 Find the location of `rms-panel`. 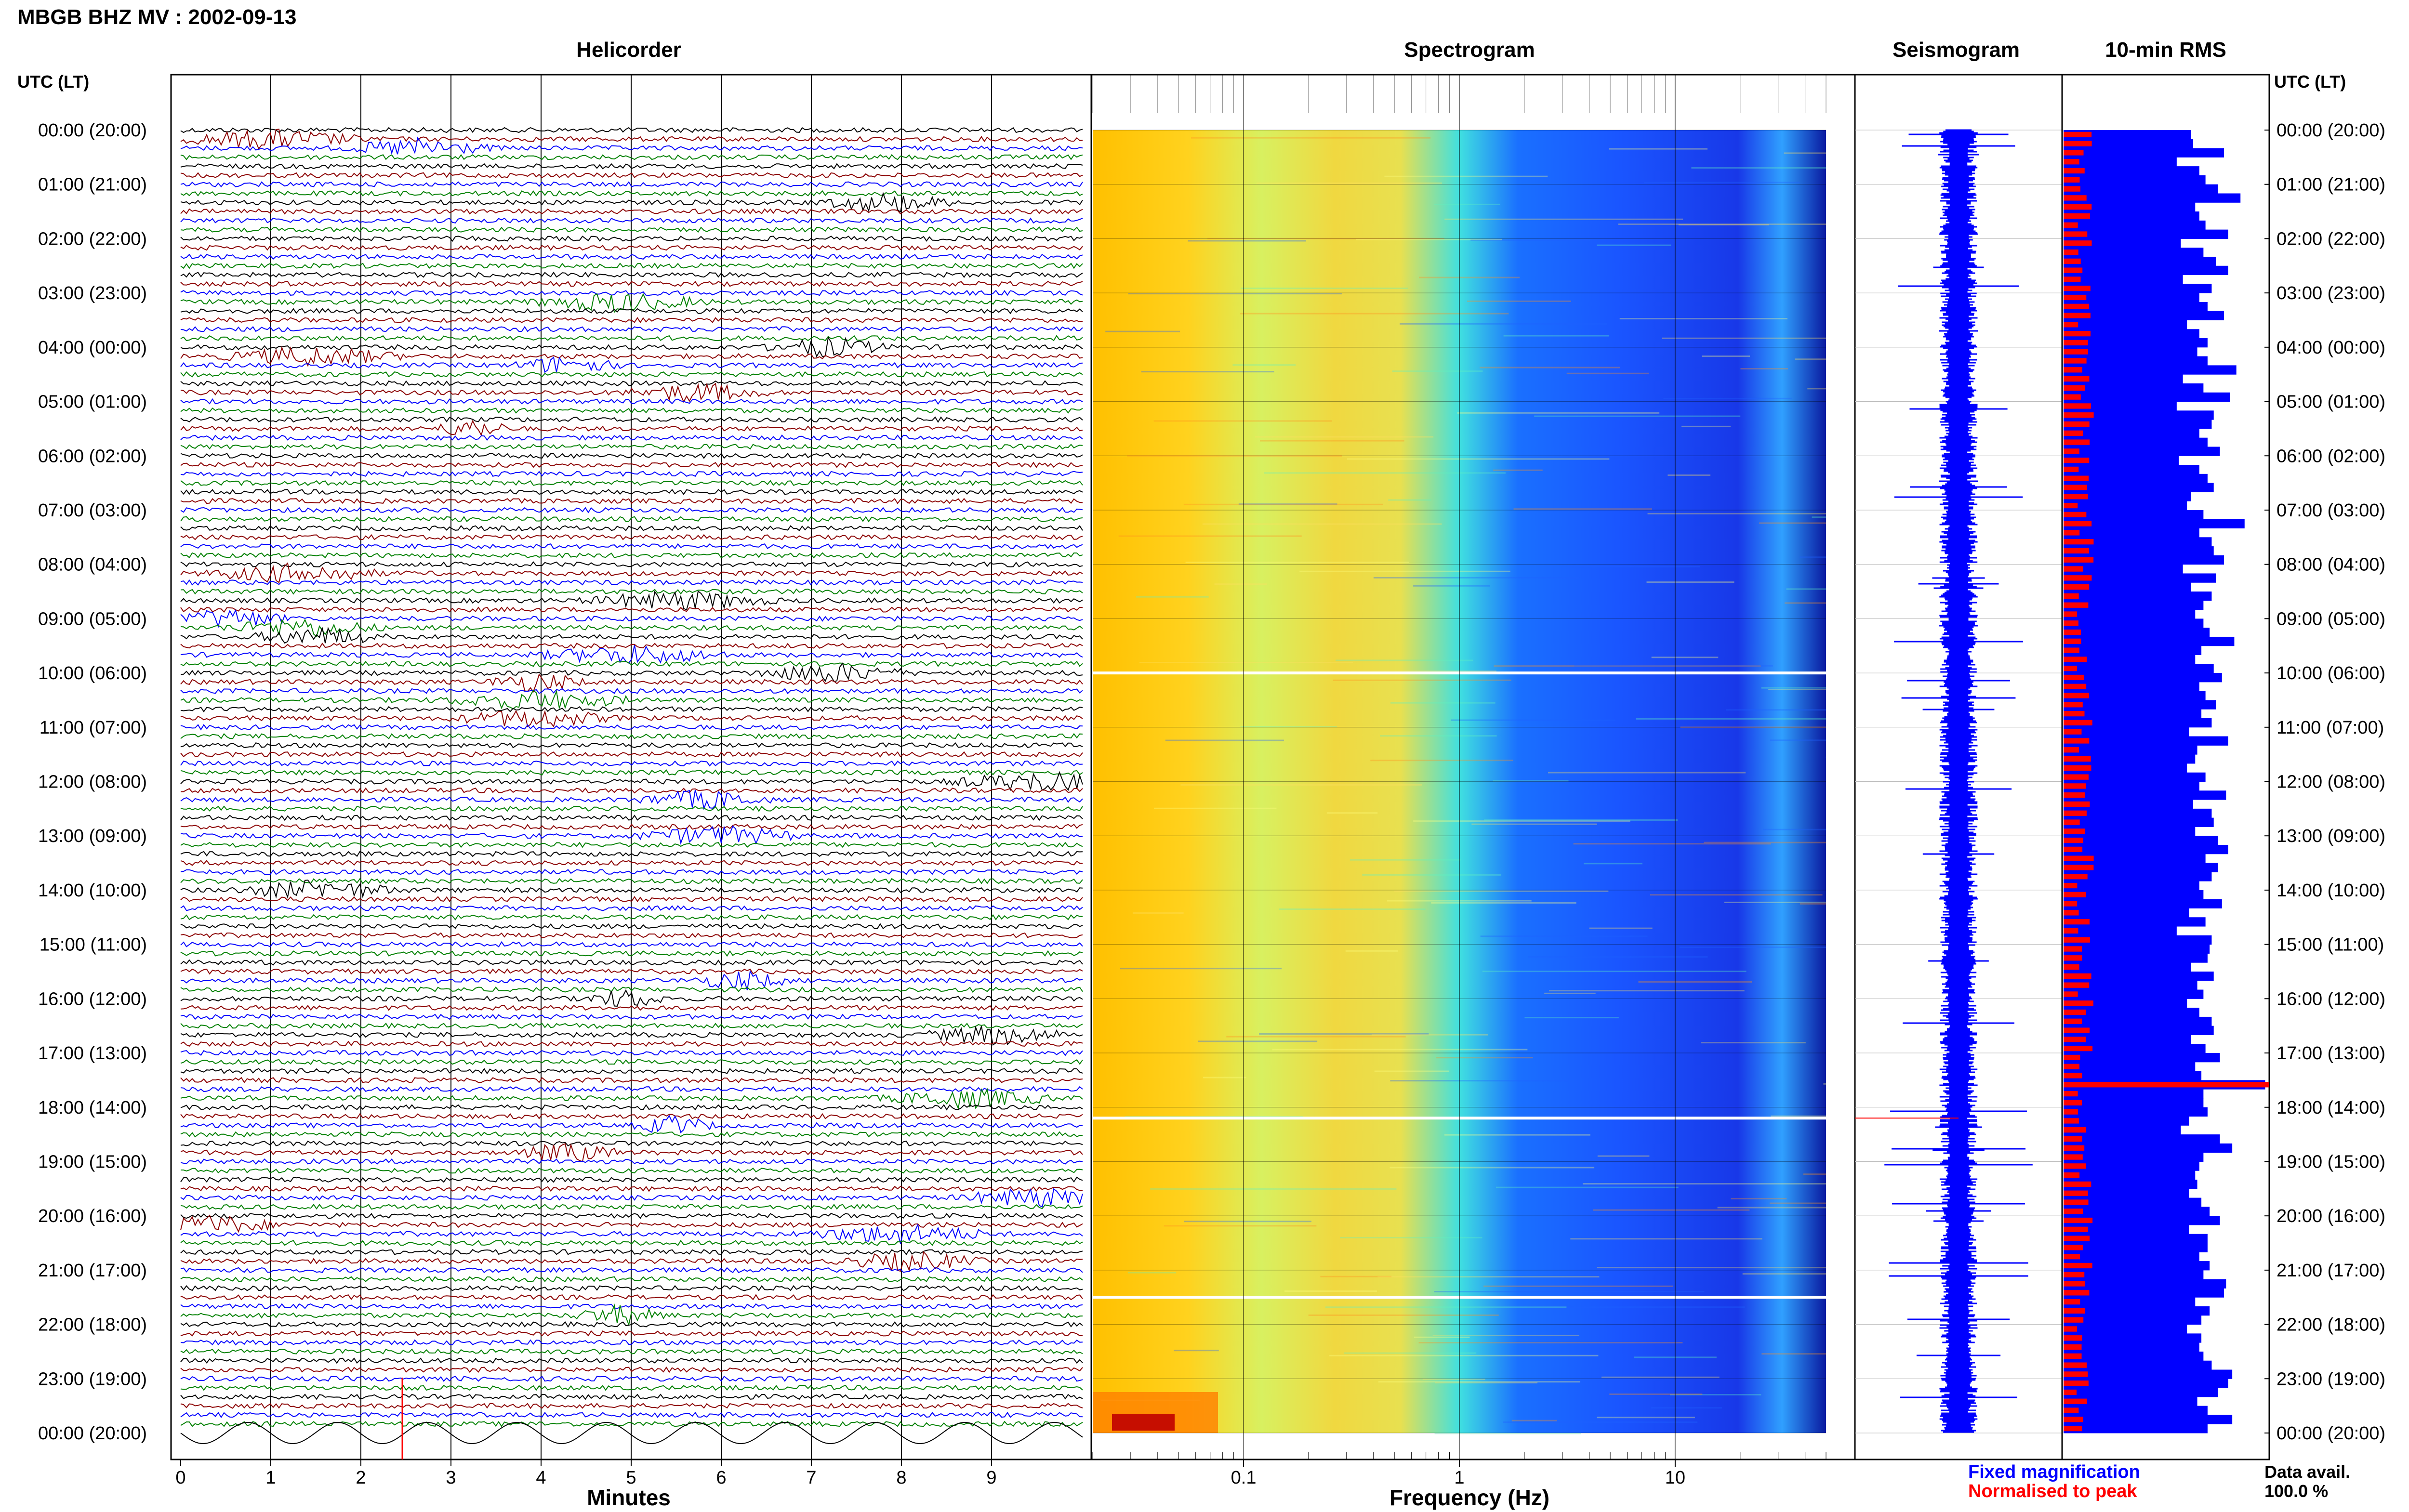

rms-panel is located at coordinates (2165, 767).